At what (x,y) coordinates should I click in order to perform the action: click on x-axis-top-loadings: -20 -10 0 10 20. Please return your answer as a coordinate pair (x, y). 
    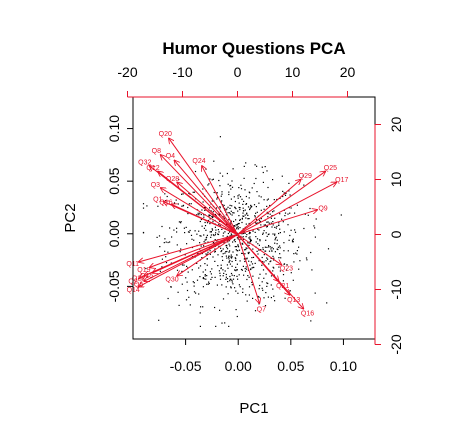
    Looking at the image, I should click on (236, 81).